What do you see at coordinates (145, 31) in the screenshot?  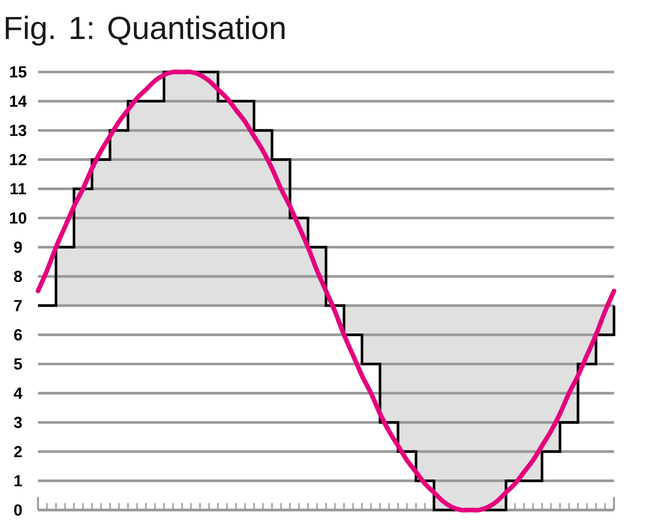 I see `chart-title: Fig. 1: Quantisation` at bounding box center [145, 31].